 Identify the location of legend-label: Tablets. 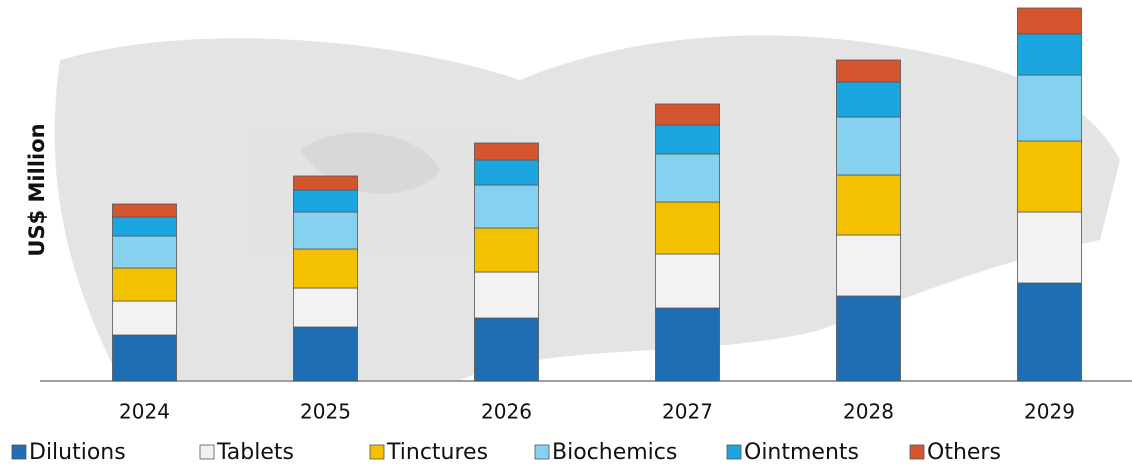
(255, 452).